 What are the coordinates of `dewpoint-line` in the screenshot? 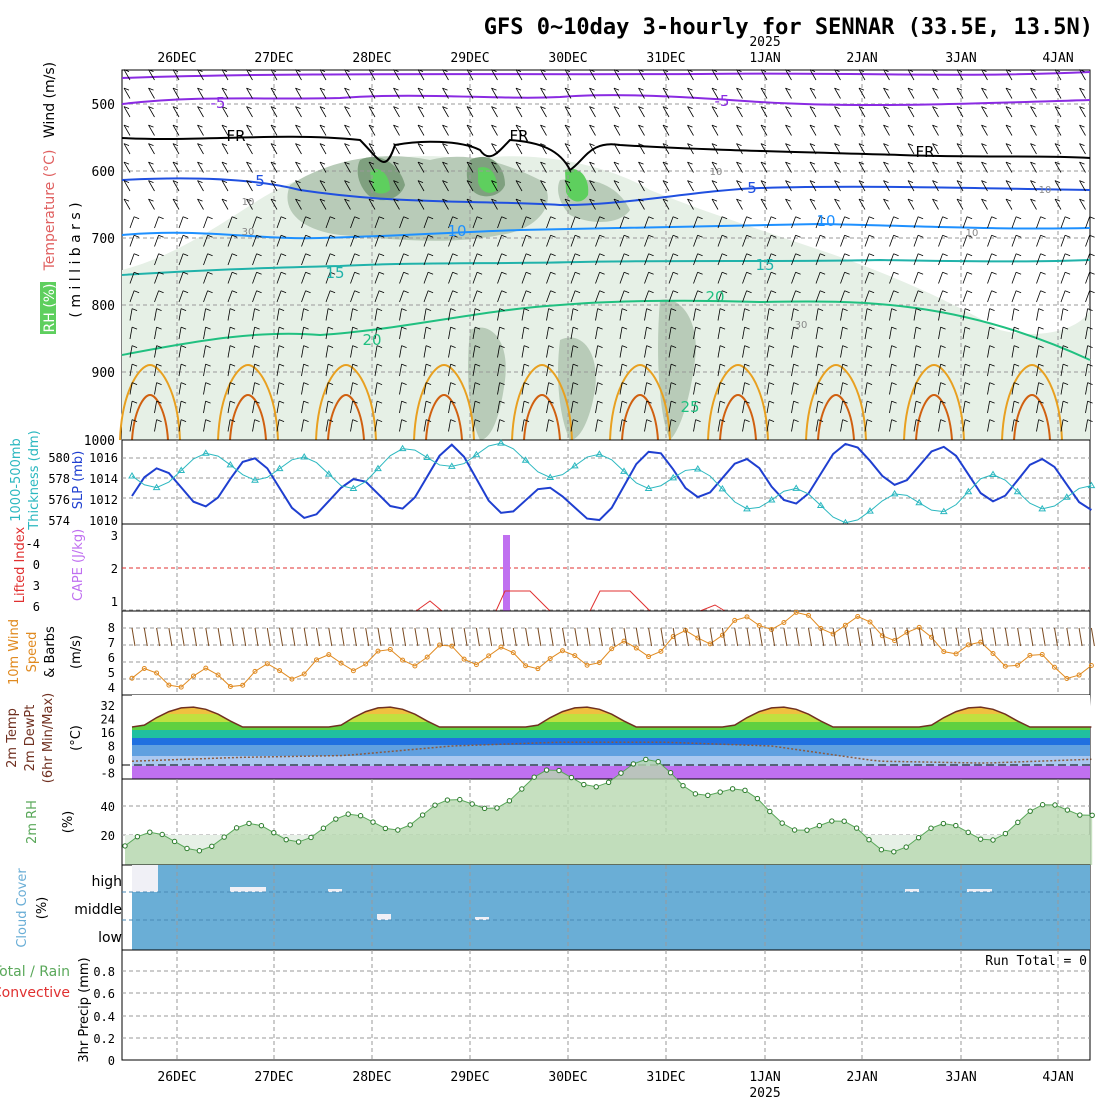 It's located at (611, 752).